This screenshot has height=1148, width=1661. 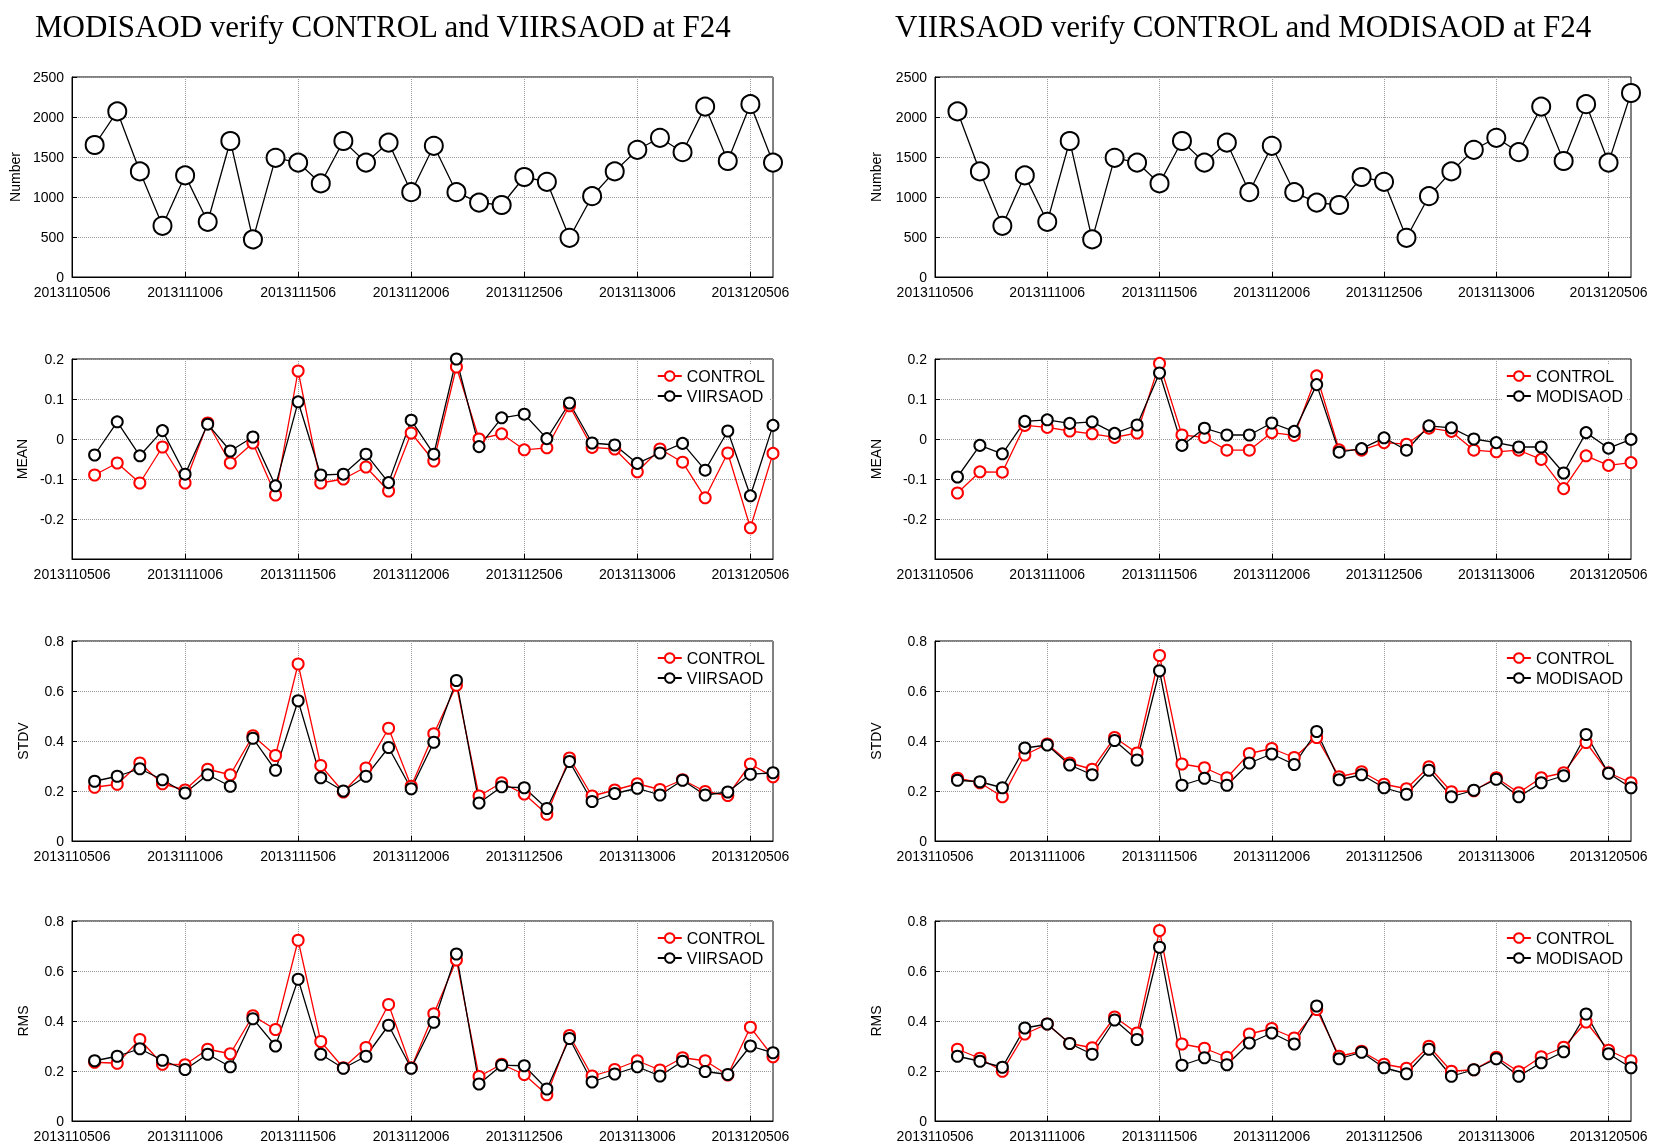 I want to click on chart-title: VIIRSAOD verify CONTROL and MODISAOD at F24, so click(x=1243, y=26).